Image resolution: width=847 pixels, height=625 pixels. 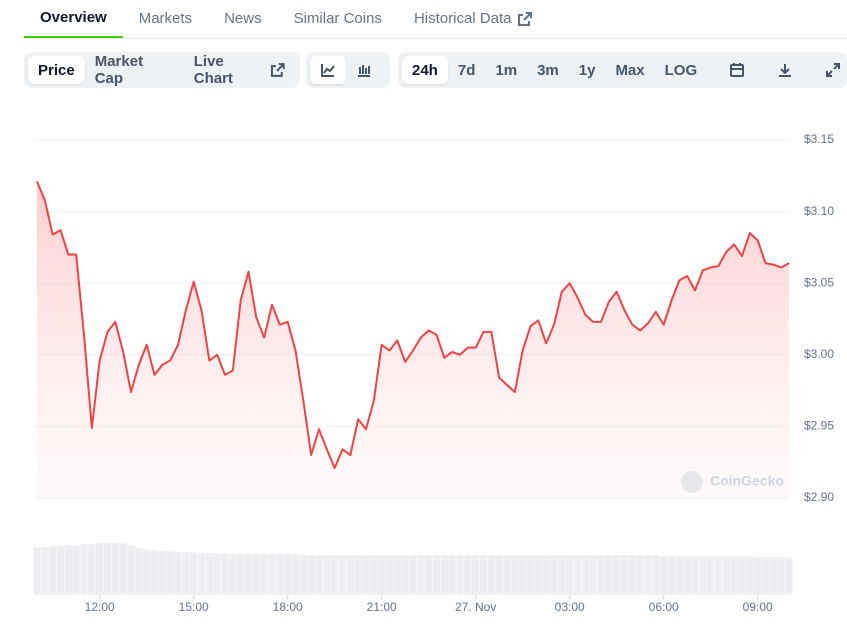 I want to click on watermark-text: CoinGecko, so click(x=747, y=481).